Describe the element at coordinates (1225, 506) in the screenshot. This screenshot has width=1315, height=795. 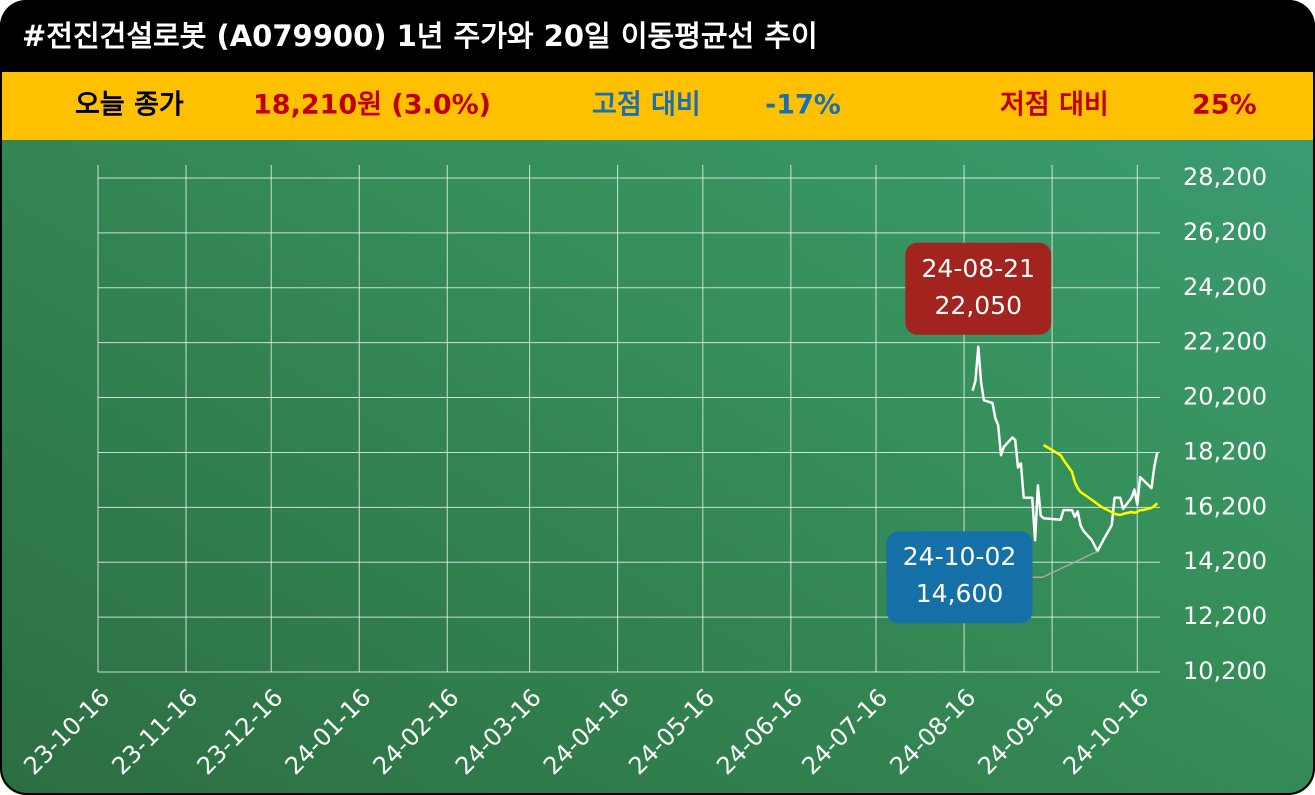
I see `y-tick-label: 16,200` at that location.